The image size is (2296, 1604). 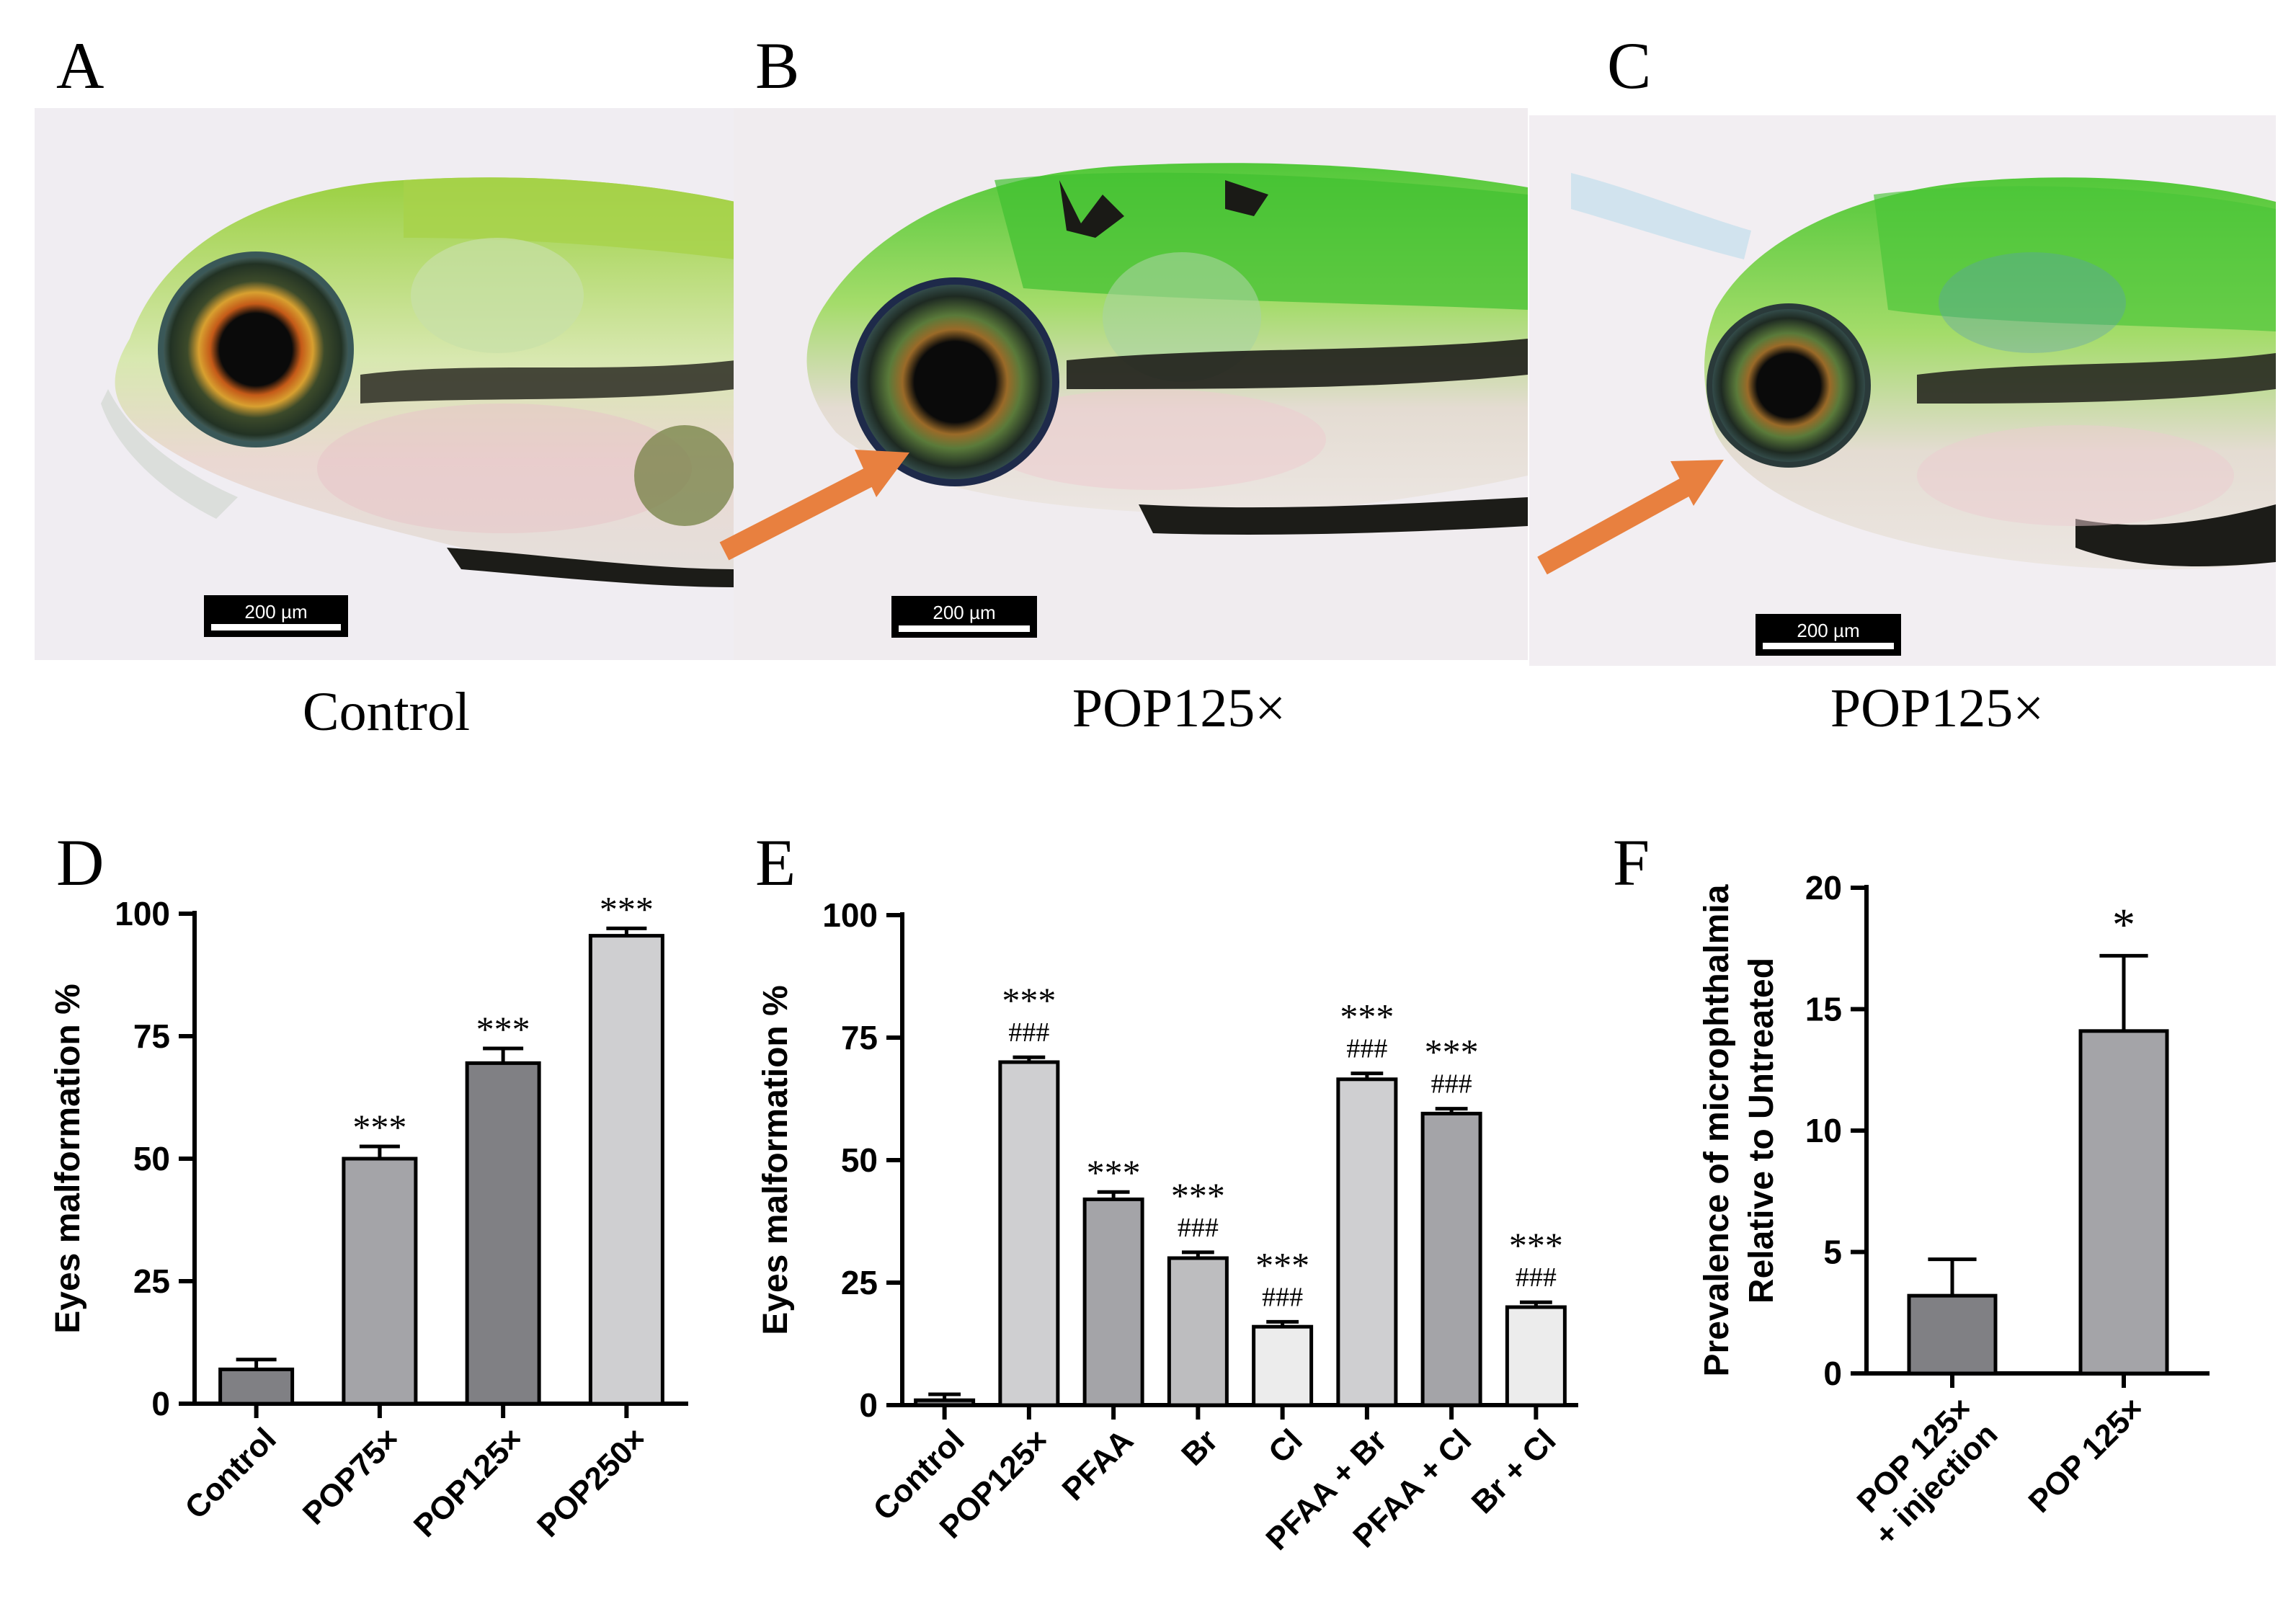 I want to click on panel-b-arrow, so click(x=814, y=506).